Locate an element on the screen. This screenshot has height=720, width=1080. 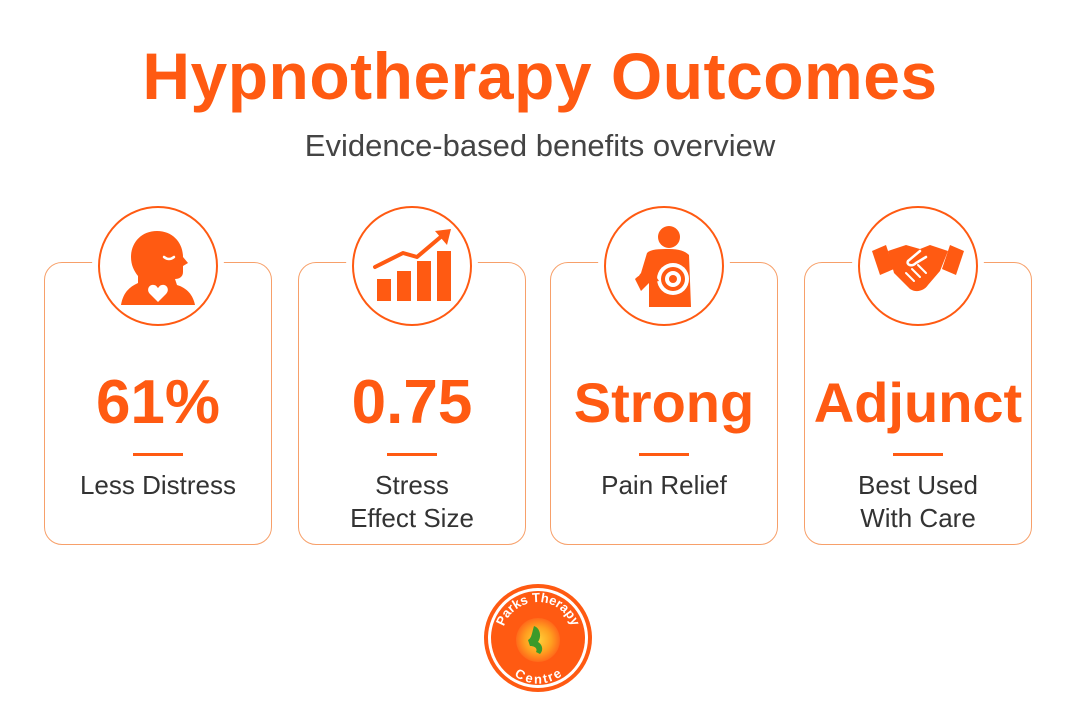
stat-value: Adjunct is located at coordinates (918, 402).